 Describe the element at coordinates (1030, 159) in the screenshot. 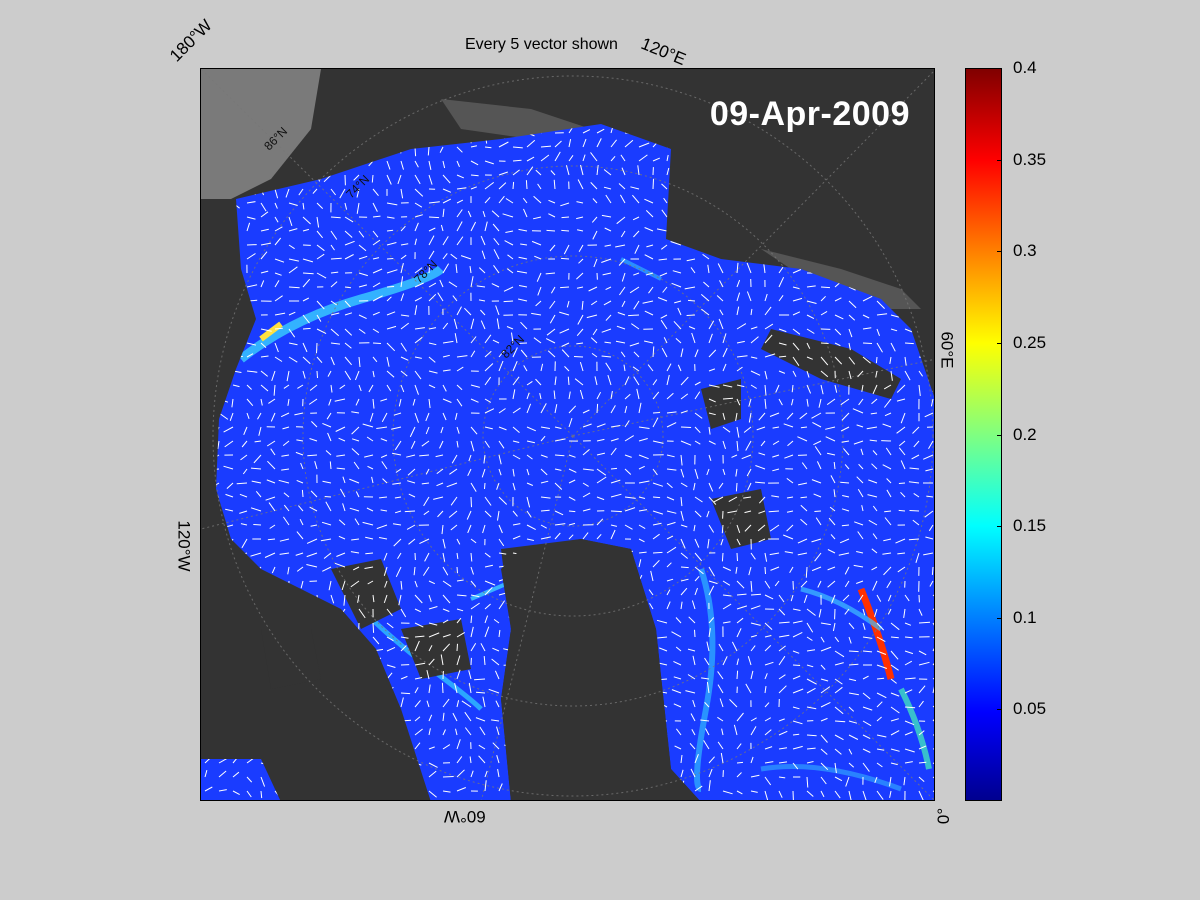

I see `colorbar-tick-label: 0.35` at that location.